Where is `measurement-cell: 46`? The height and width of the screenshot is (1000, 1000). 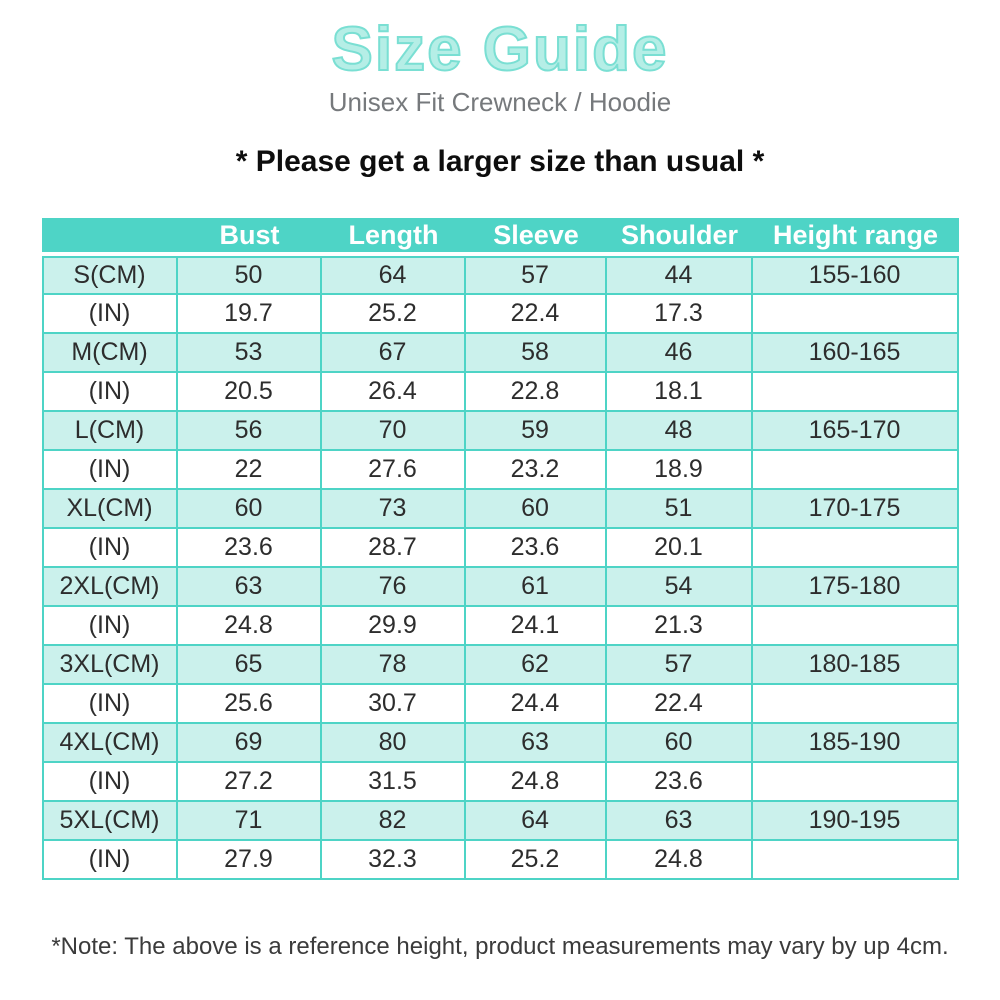
measurement-cell: 46 is located at coordinates (679, 354).